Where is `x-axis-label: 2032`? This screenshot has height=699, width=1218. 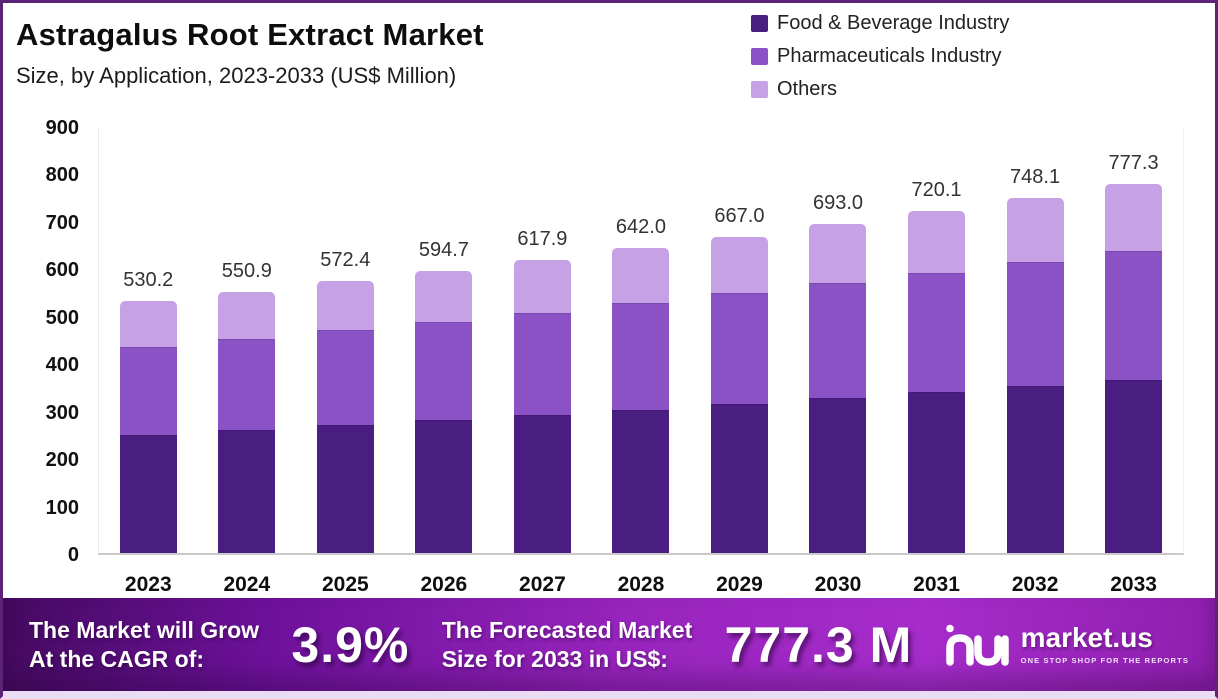
x-axis-label: 2032 is located at coordinates (1035, 584).